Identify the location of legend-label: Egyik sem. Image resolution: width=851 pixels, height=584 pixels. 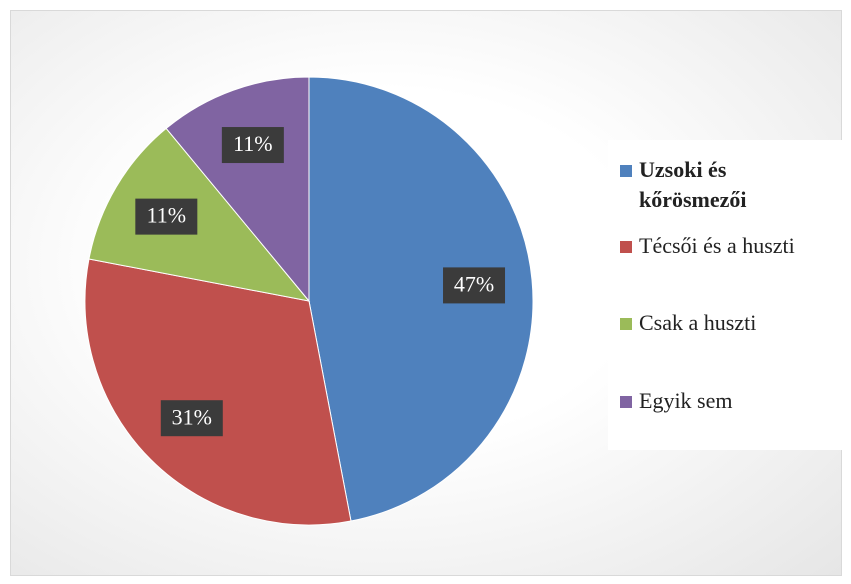
(686, 400).